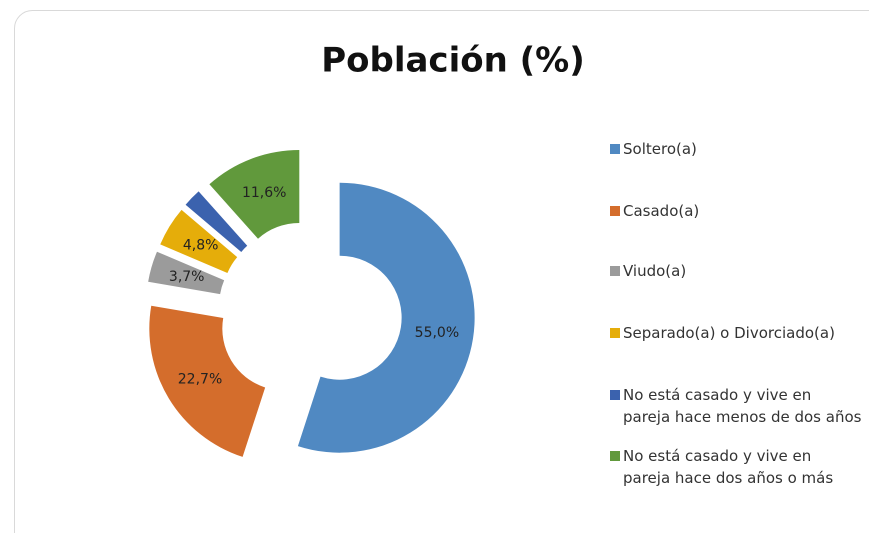  I want to click on legend-label: Viudo(a), so click(655, 271).